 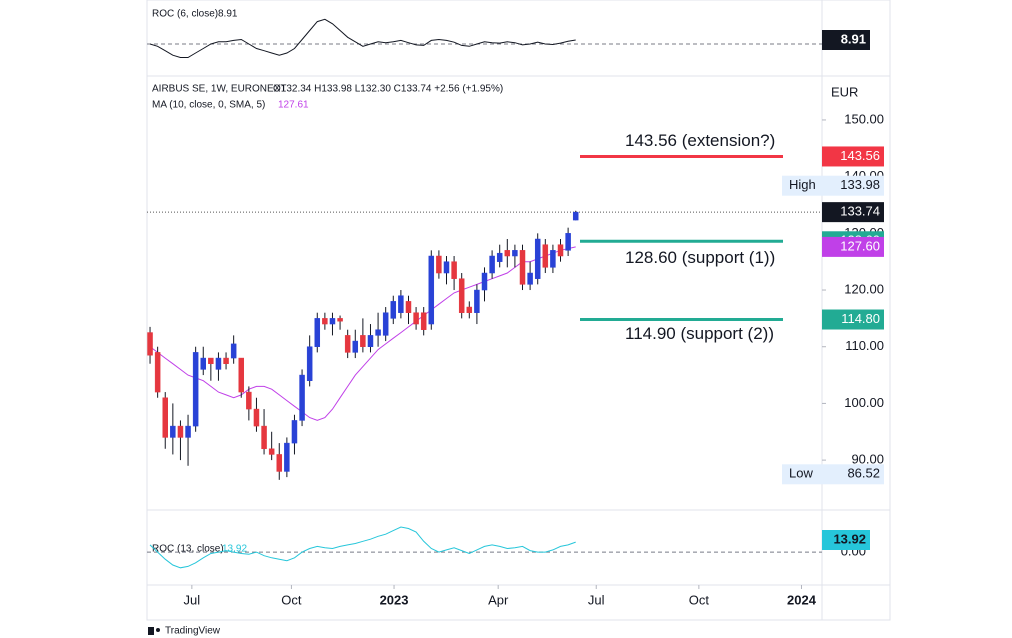 I want to click on level-label: 114.90 (support (2)), so click(x=699, y=333).